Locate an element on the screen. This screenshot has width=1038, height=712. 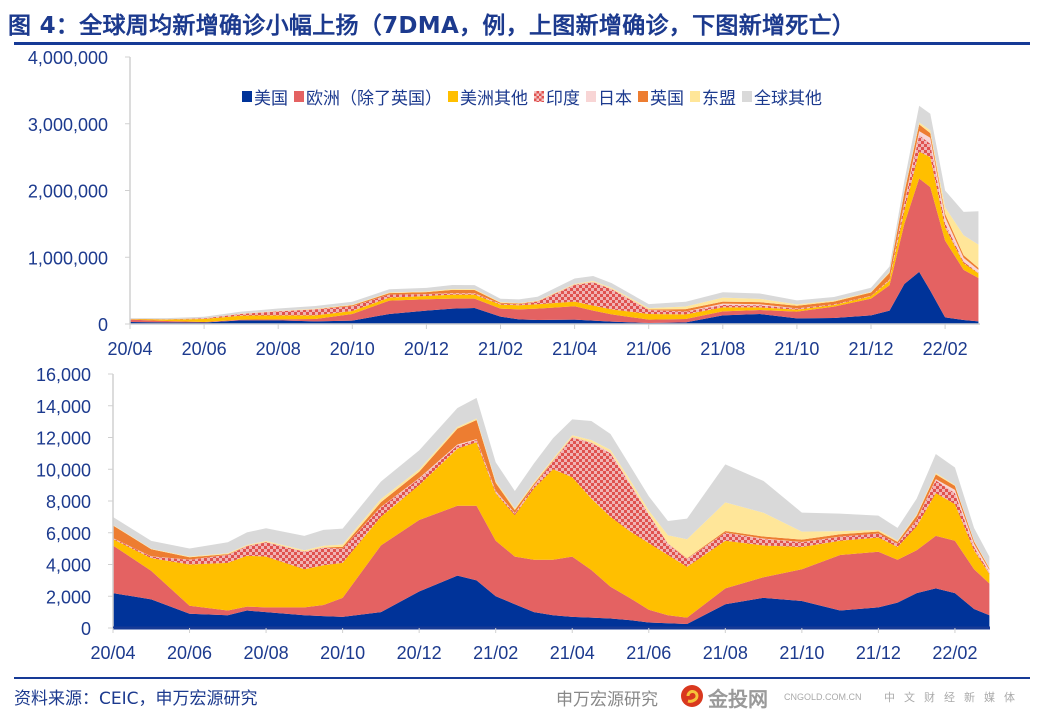
legend-label: 全球其他 is located at coordinates (788, 99).